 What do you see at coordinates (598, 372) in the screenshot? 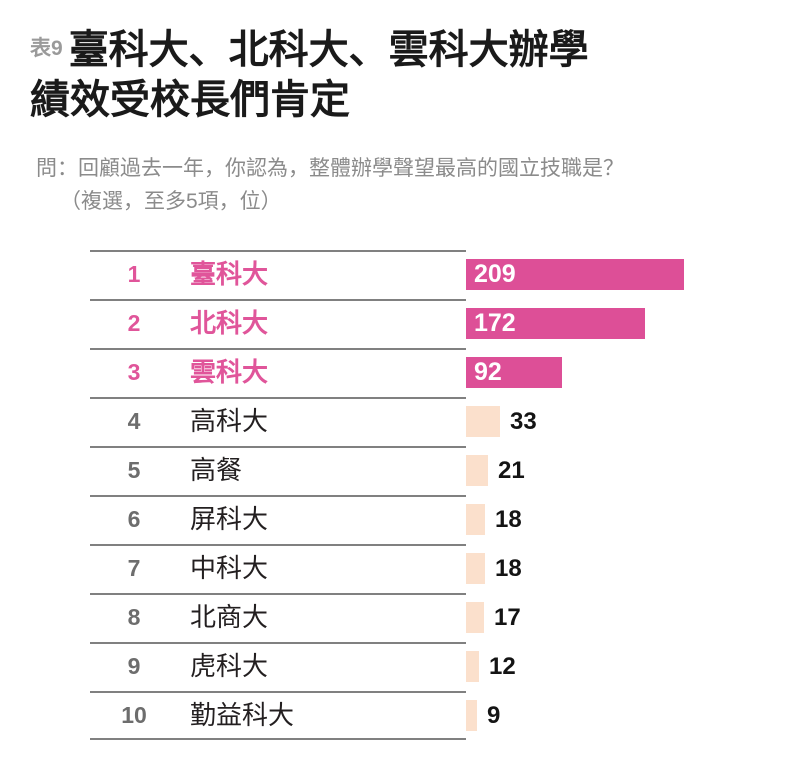
I see `bar-area: 92` at bounding box center [598, 372].